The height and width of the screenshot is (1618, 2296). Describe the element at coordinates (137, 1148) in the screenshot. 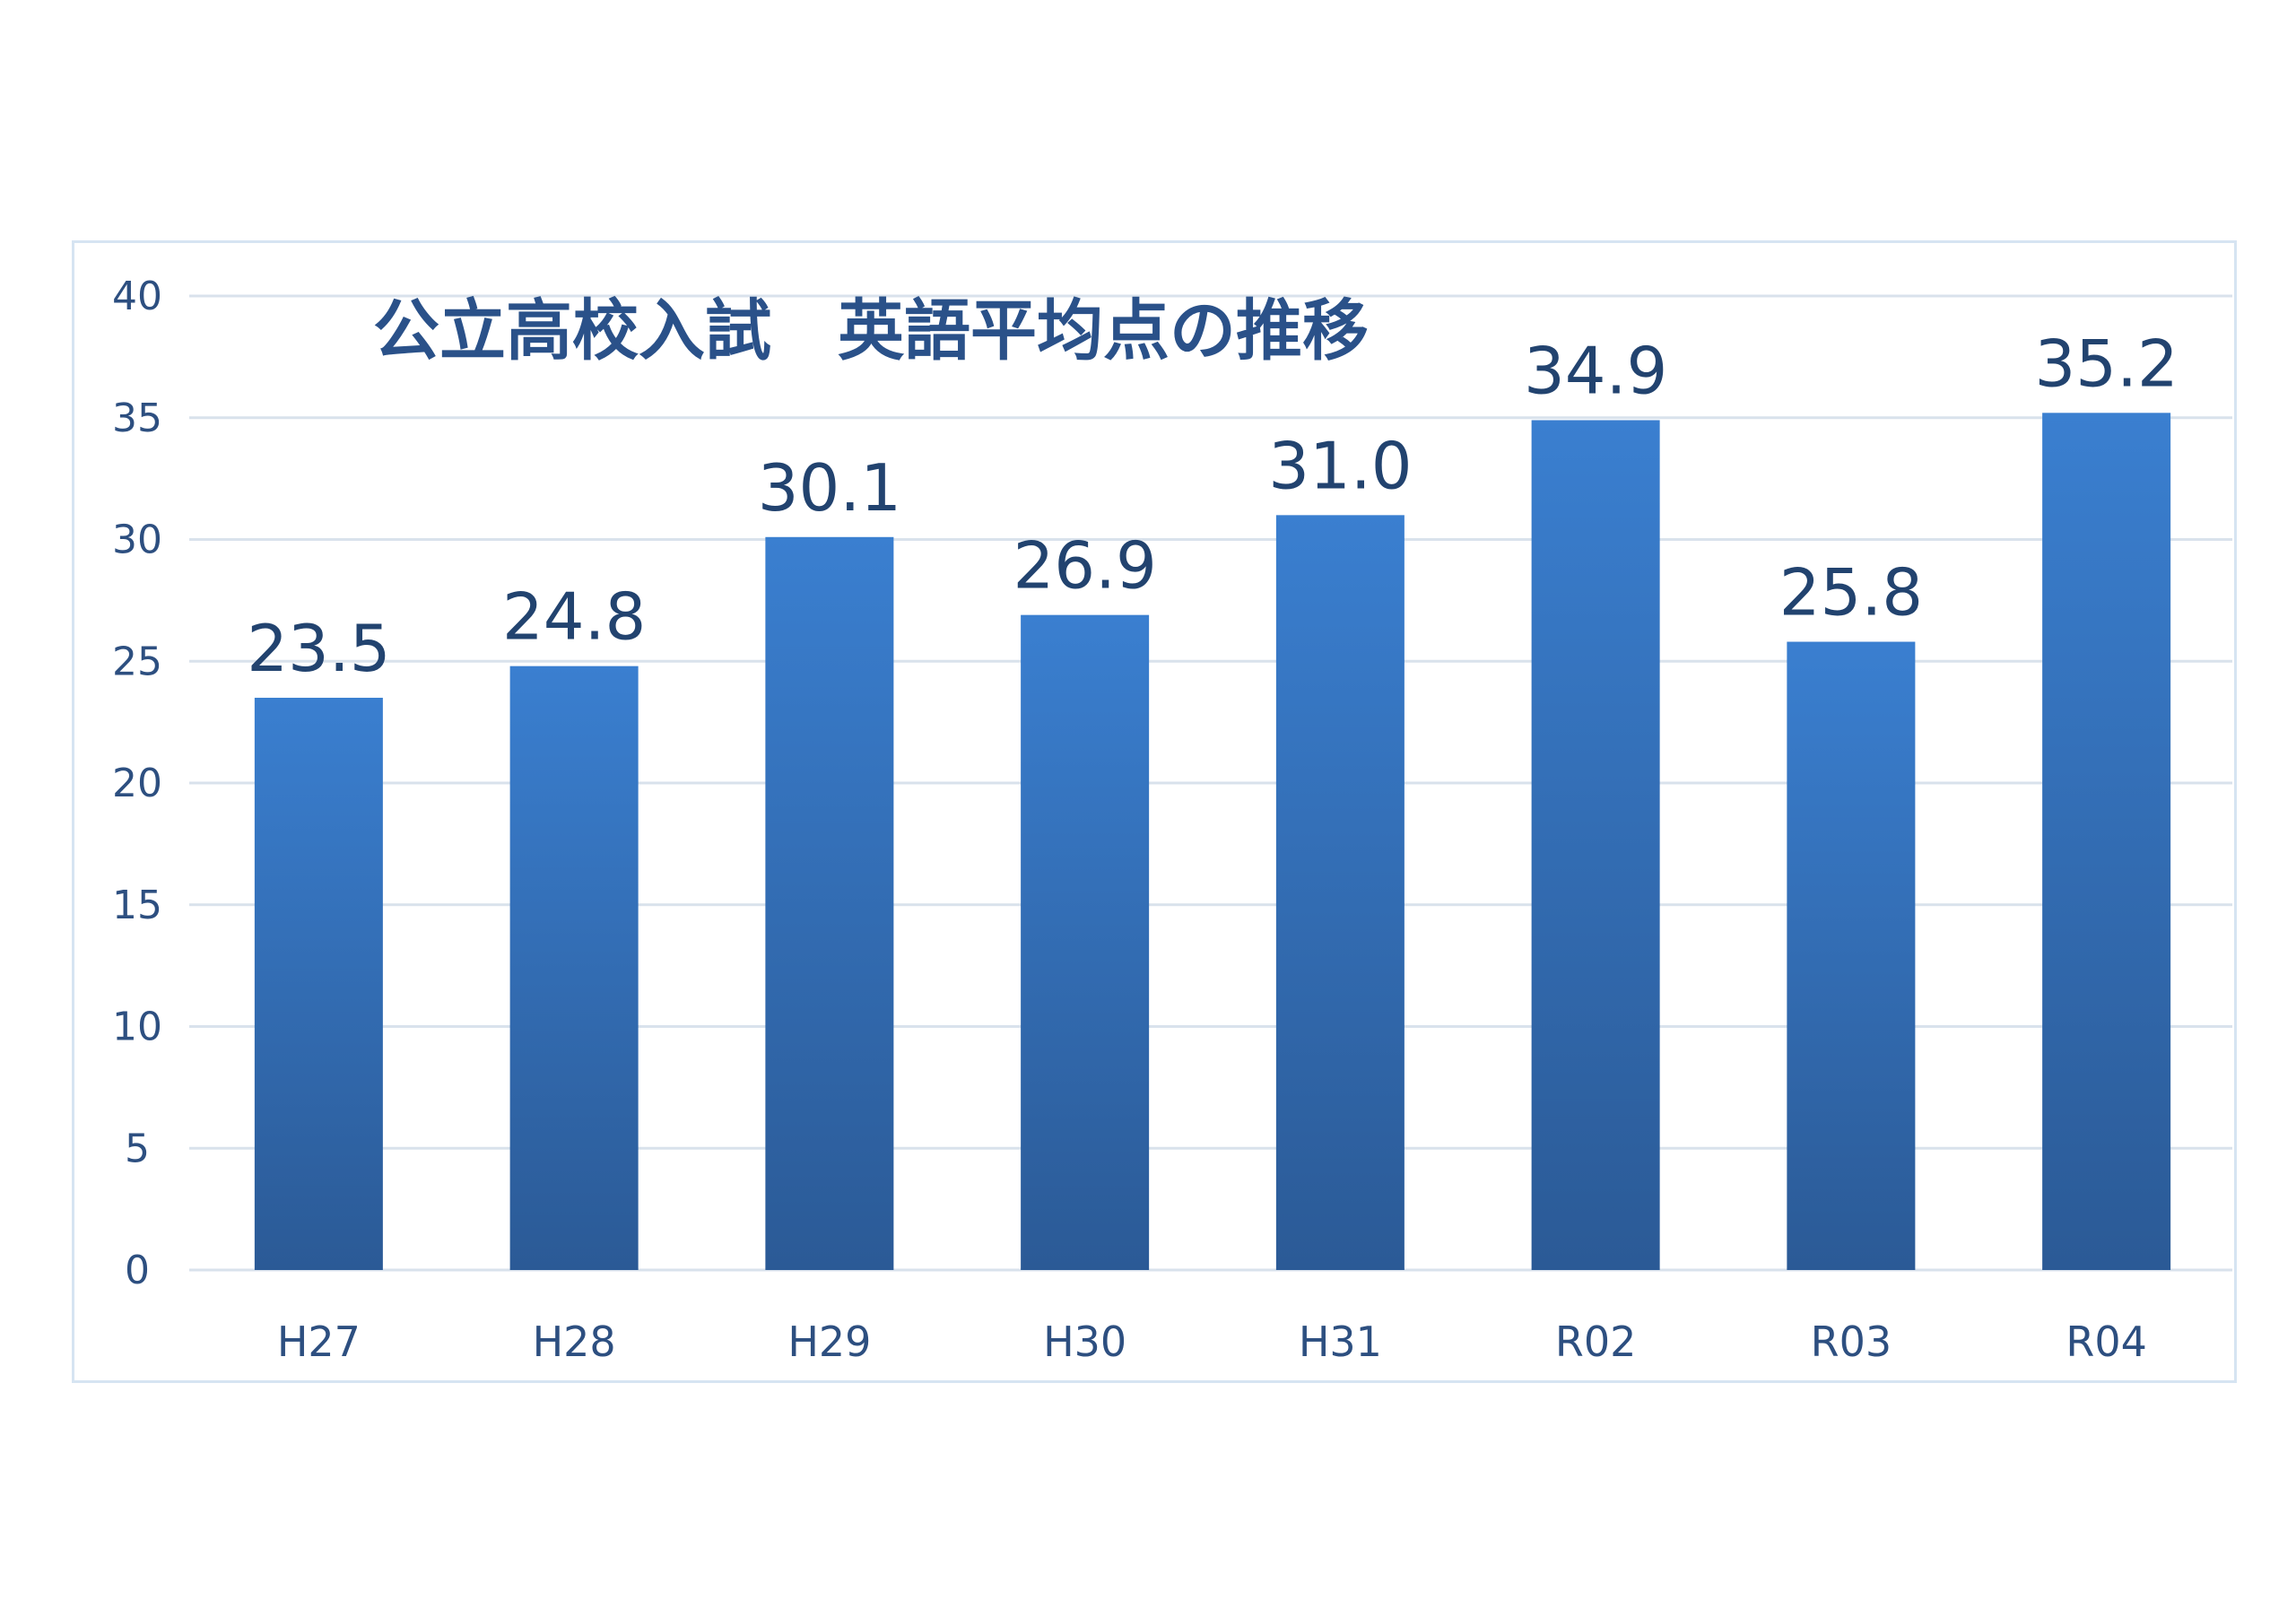

I see `y-tick-label: 5` at that location.